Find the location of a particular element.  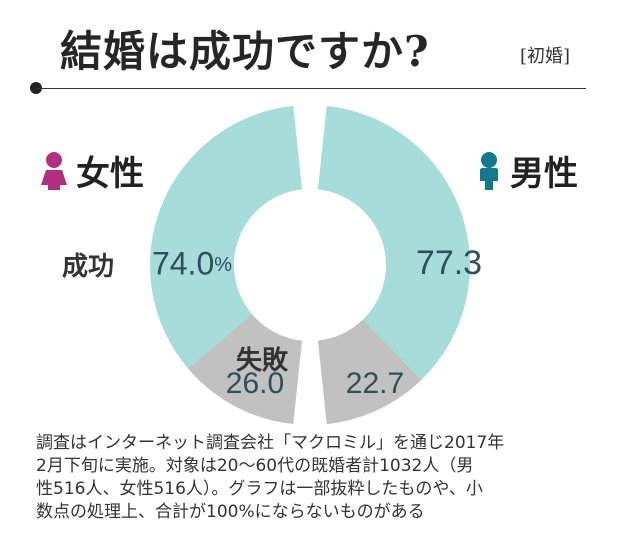

female-success-slice is located at coordinates (226, 237).